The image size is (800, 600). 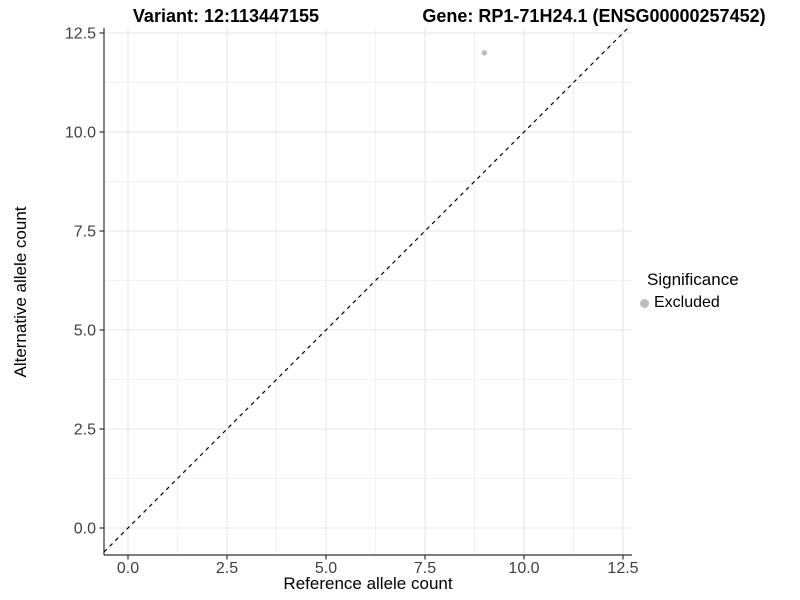 What do you see at coordinates (85, 430) in the screenshot?
I see `y-tick-label: 2.5` at bounding box center [85, 430].